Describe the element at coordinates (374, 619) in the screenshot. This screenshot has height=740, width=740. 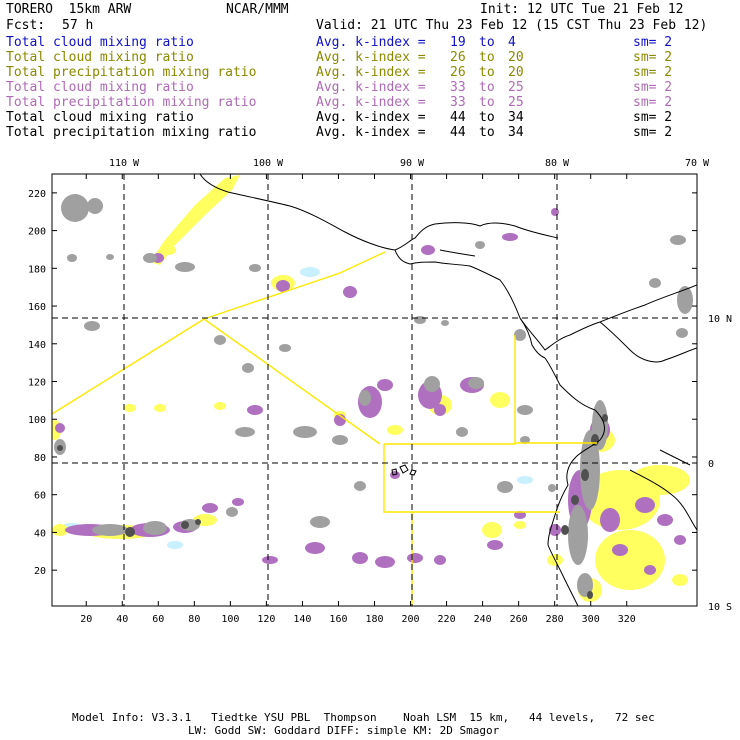
I see `x-tick-label: 180` at that location.